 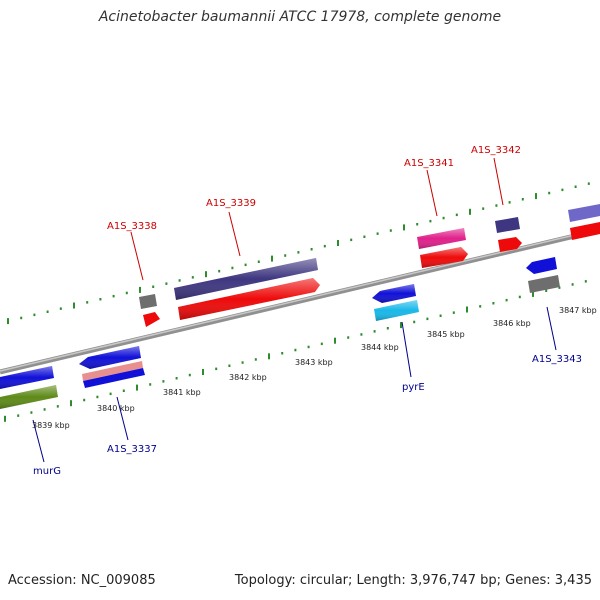 I want to click on gene-A1S_3338-outer, so click(x=148, y=301).